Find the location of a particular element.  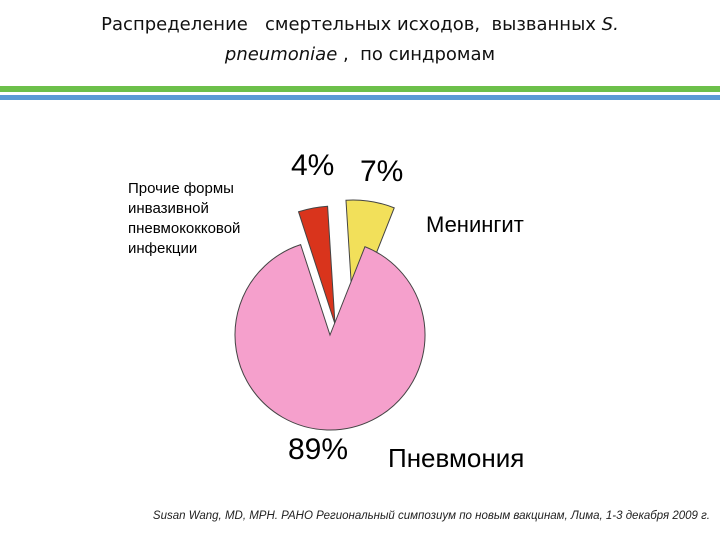

accent-rule-green is located at coordinates (360, 89).